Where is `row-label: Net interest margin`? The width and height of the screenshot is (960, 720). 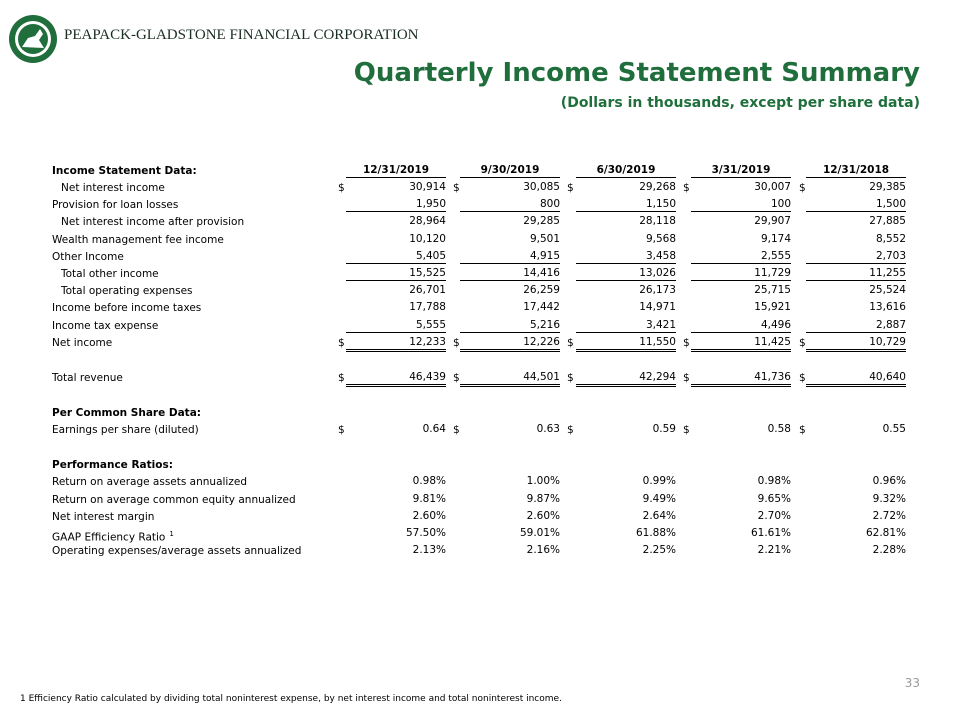
row-label: Net interest margin is located at coordinates (103, 516).